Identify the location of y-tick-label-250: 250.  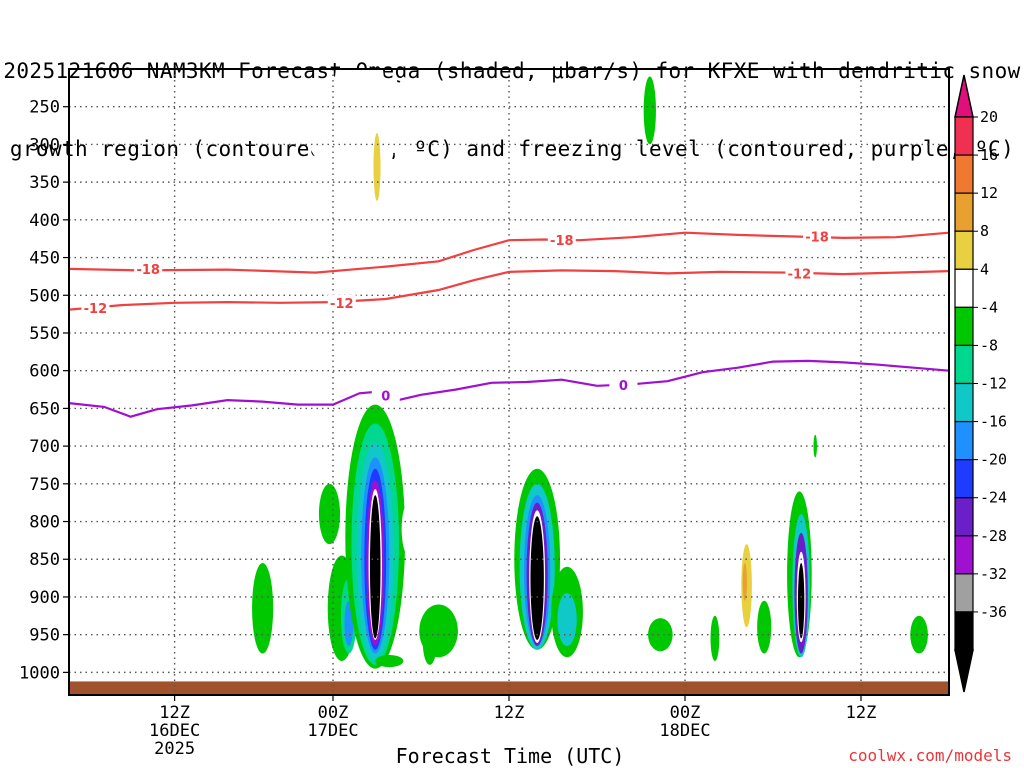
(44, 108).